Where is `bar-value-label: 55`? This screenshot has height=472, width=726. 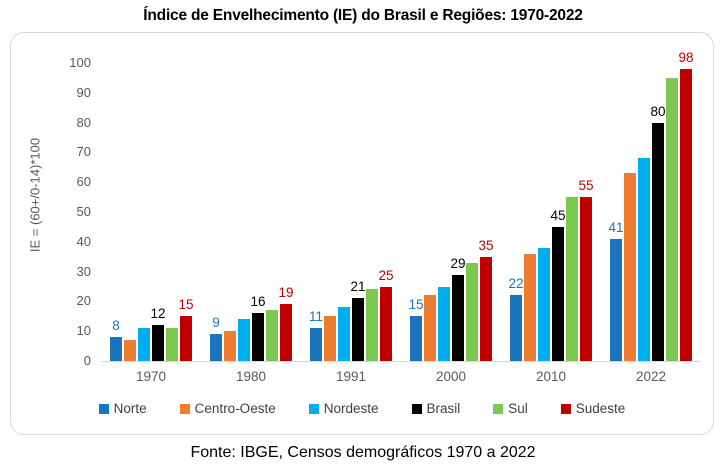
bar-value-label: 55 is located at coordinates (586, 186).